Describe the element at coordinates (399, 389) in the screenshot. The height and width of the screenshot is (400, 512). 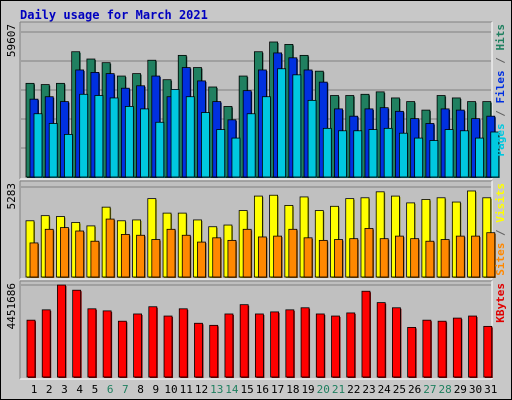
I see `x-tick-day-25: 25` at that location.